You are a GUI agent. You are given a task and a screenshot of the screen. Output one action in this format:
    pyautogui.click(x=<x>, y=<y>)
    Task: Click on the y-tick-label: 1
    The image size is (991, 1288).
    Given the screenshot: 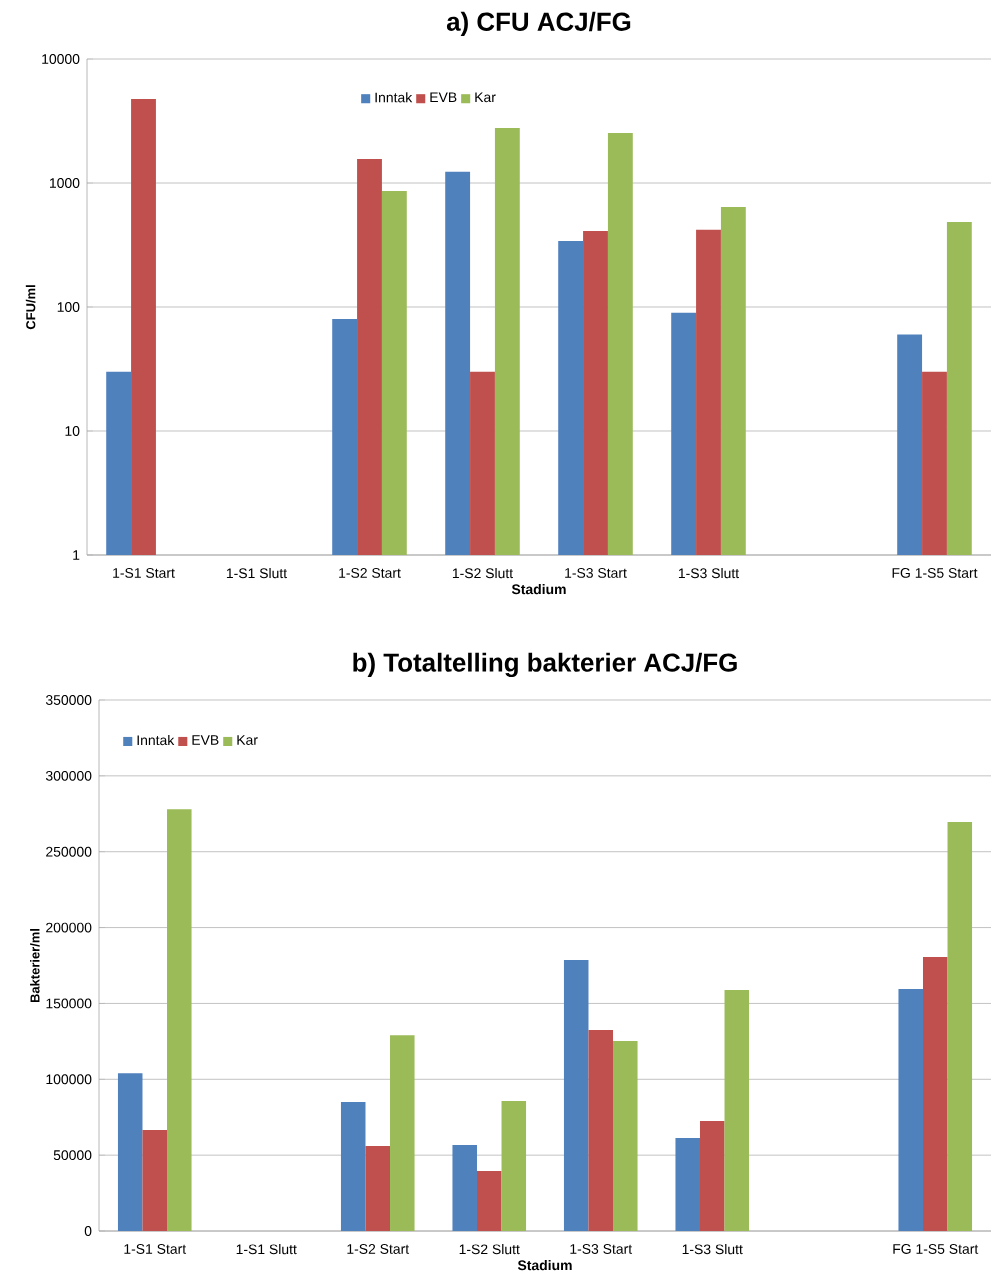 What is the action you would take?
    pyautogui.click(x=76, y=555)
    